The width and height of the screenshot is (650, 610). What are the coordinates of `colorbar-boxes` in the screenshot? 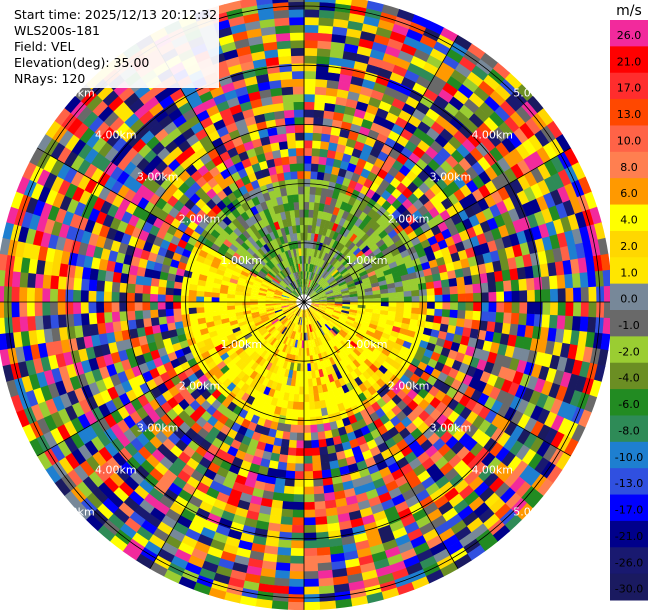 It's located at (629, 310).